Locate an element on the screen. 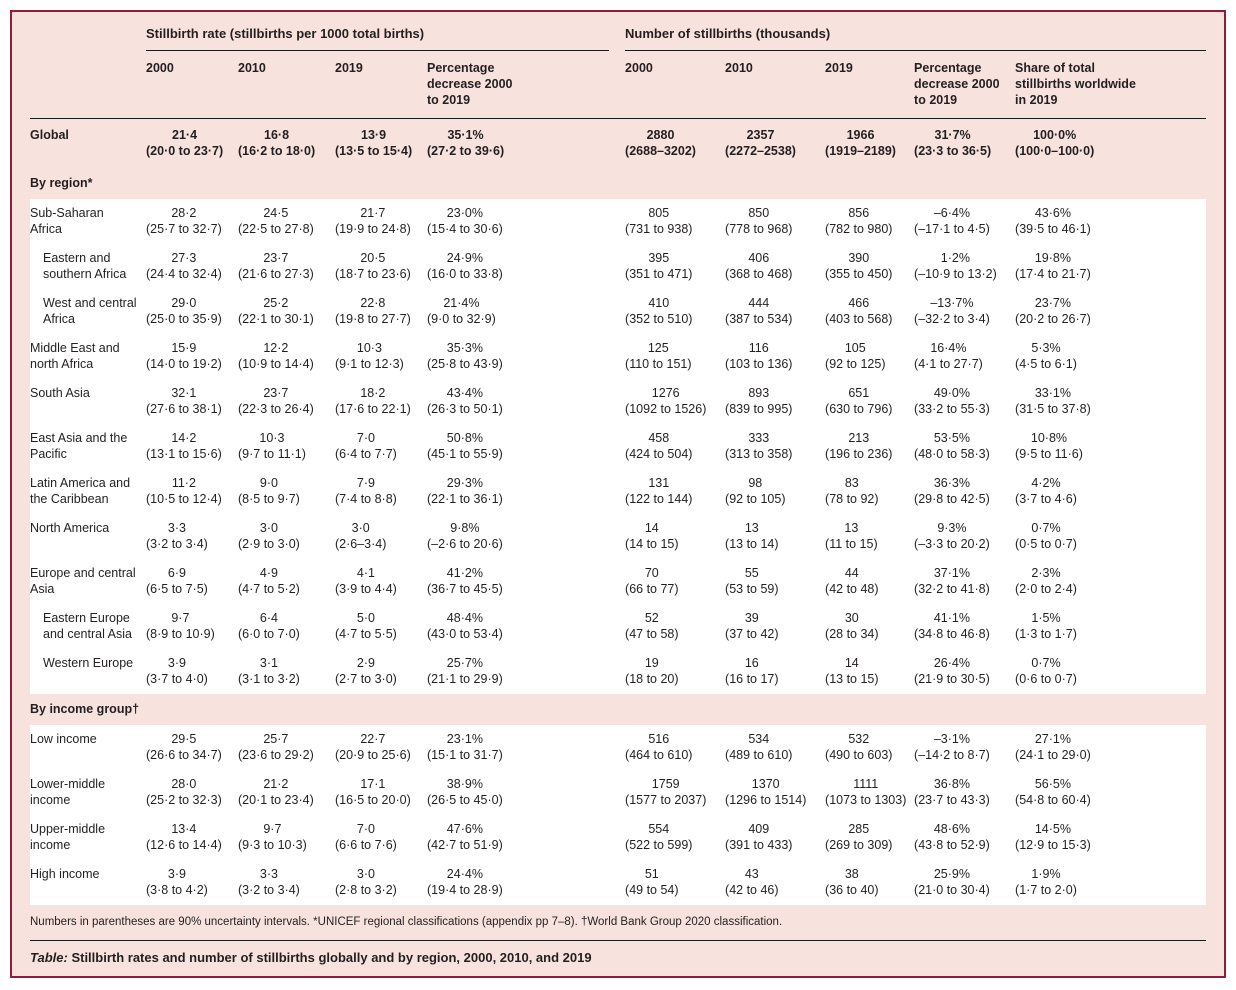  cell-value: 36·8% is located at coordinates (951, 783).